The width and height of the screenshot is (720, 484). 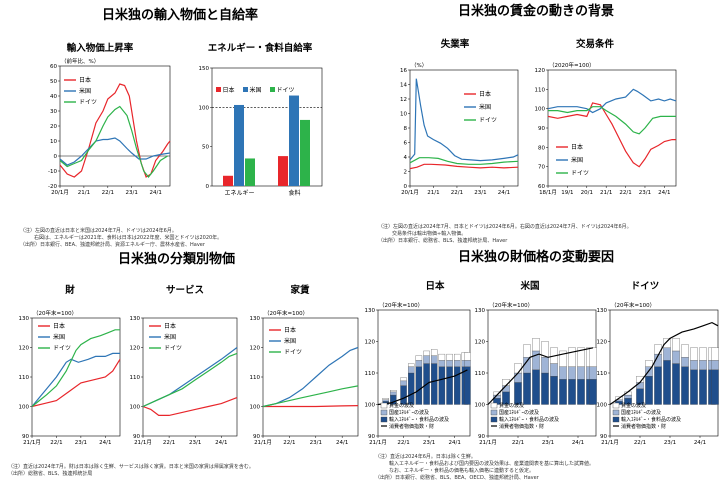 What do you see at coordinates (263, 442) in the screenshot?
I see `x-tick-label-rent-prices: 21/1月` at bounding box center [263, 442].